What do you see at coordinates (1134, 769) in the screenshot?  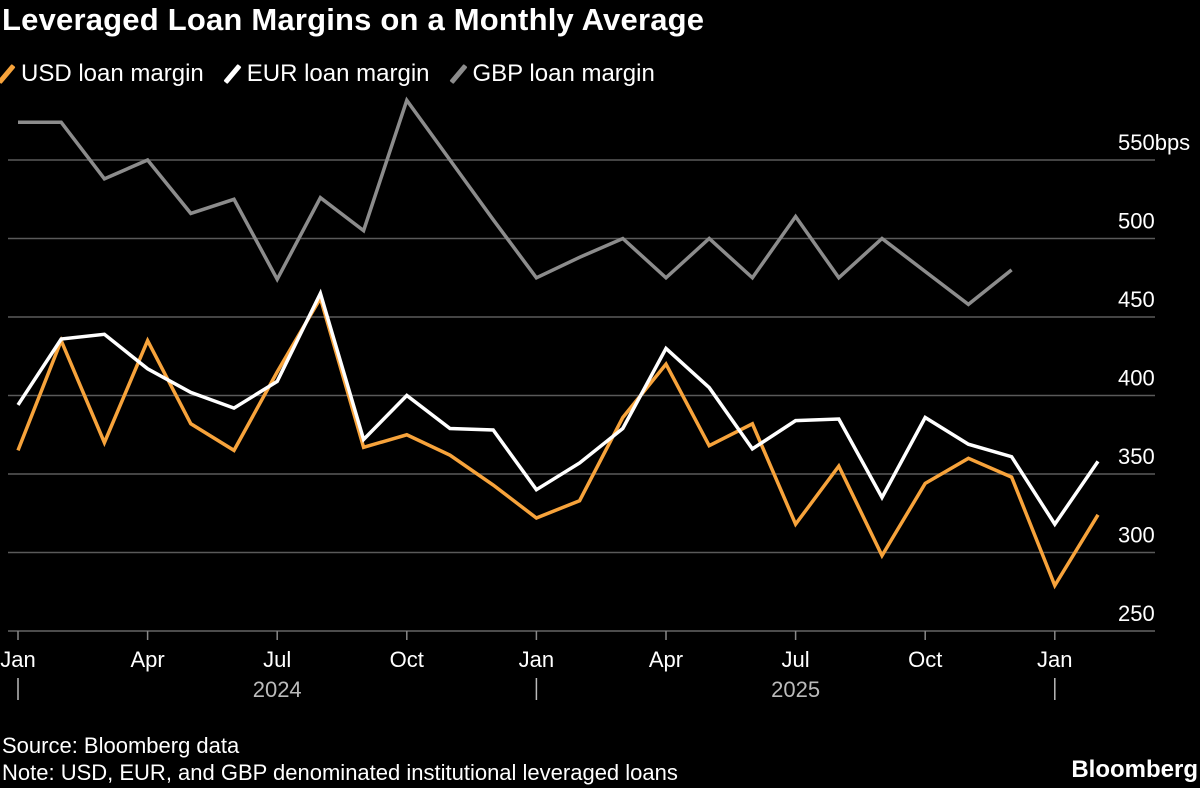 I see `bloomberg-logo: Bloomberg` at bounding box center [1134, 769].